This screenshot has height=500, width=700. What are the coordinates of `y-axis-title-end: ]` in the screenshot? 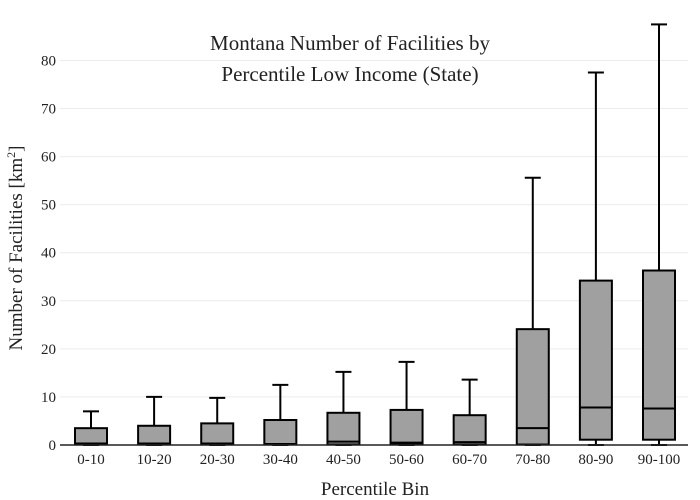 It's located at (16, 149).